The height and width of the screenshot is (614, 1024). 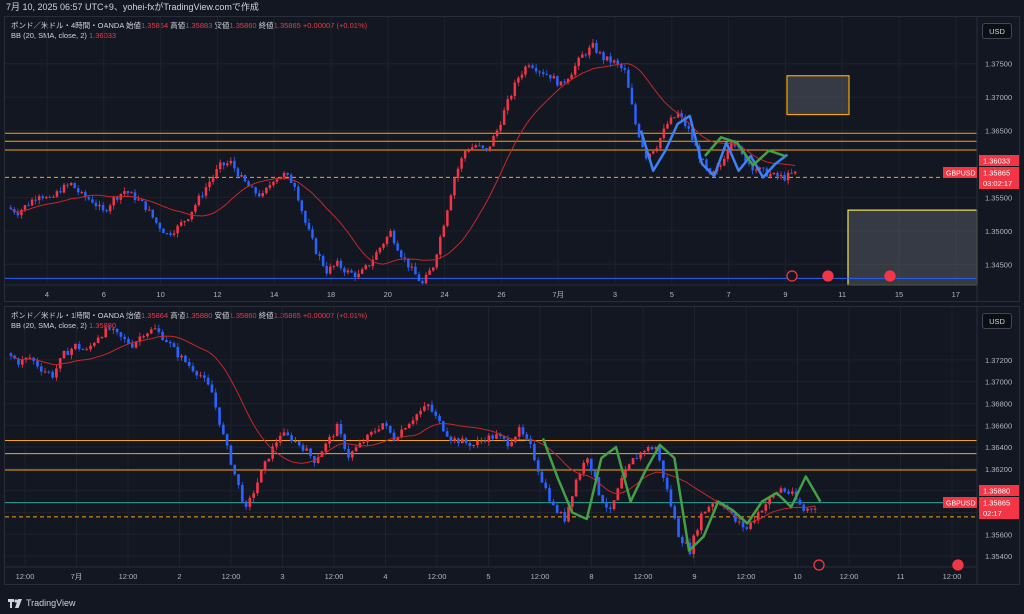 What do you see at coordinates (178, 25) in the screenshot?
I see `legend-high-label: 高値` at bounding box center [178, 25].